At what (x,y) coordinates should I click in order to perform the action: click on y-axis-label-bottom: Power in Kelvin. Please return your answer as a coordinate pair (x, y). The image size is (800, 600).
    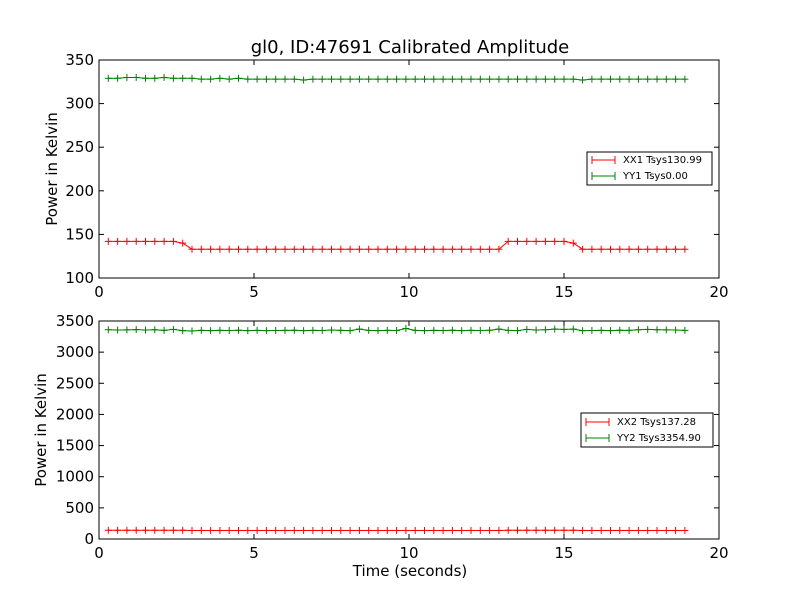
    Looking at the image, I should click on (41, 430).